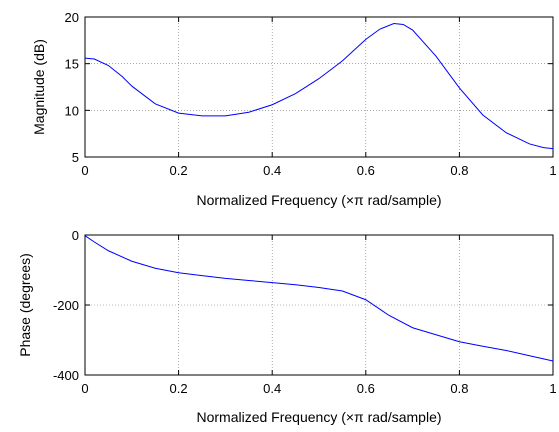  I want to click on magnitude-xtick-label: 0.8, so click(459, 170).